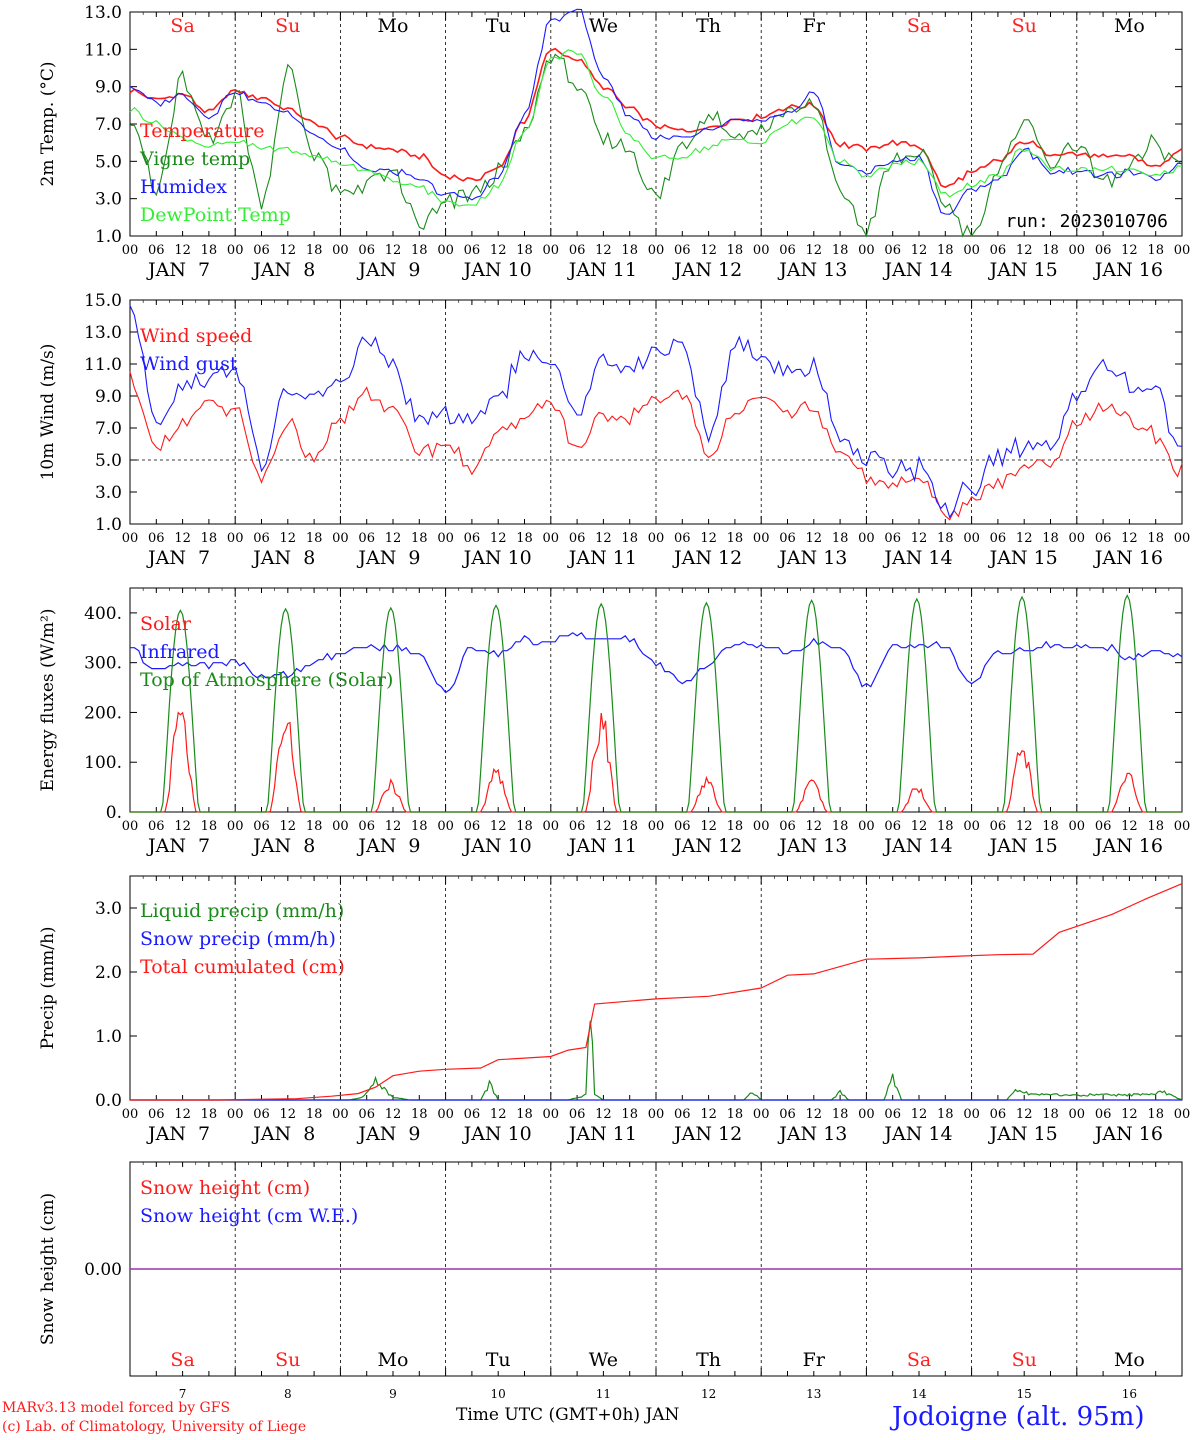 Image resolution: width=1194 pixels, height=1440 pixels. What do you see at coordinates (1128, 846) in the screenshot?
I see `date-label: JAN 16` at bounding box center [1128, 846].